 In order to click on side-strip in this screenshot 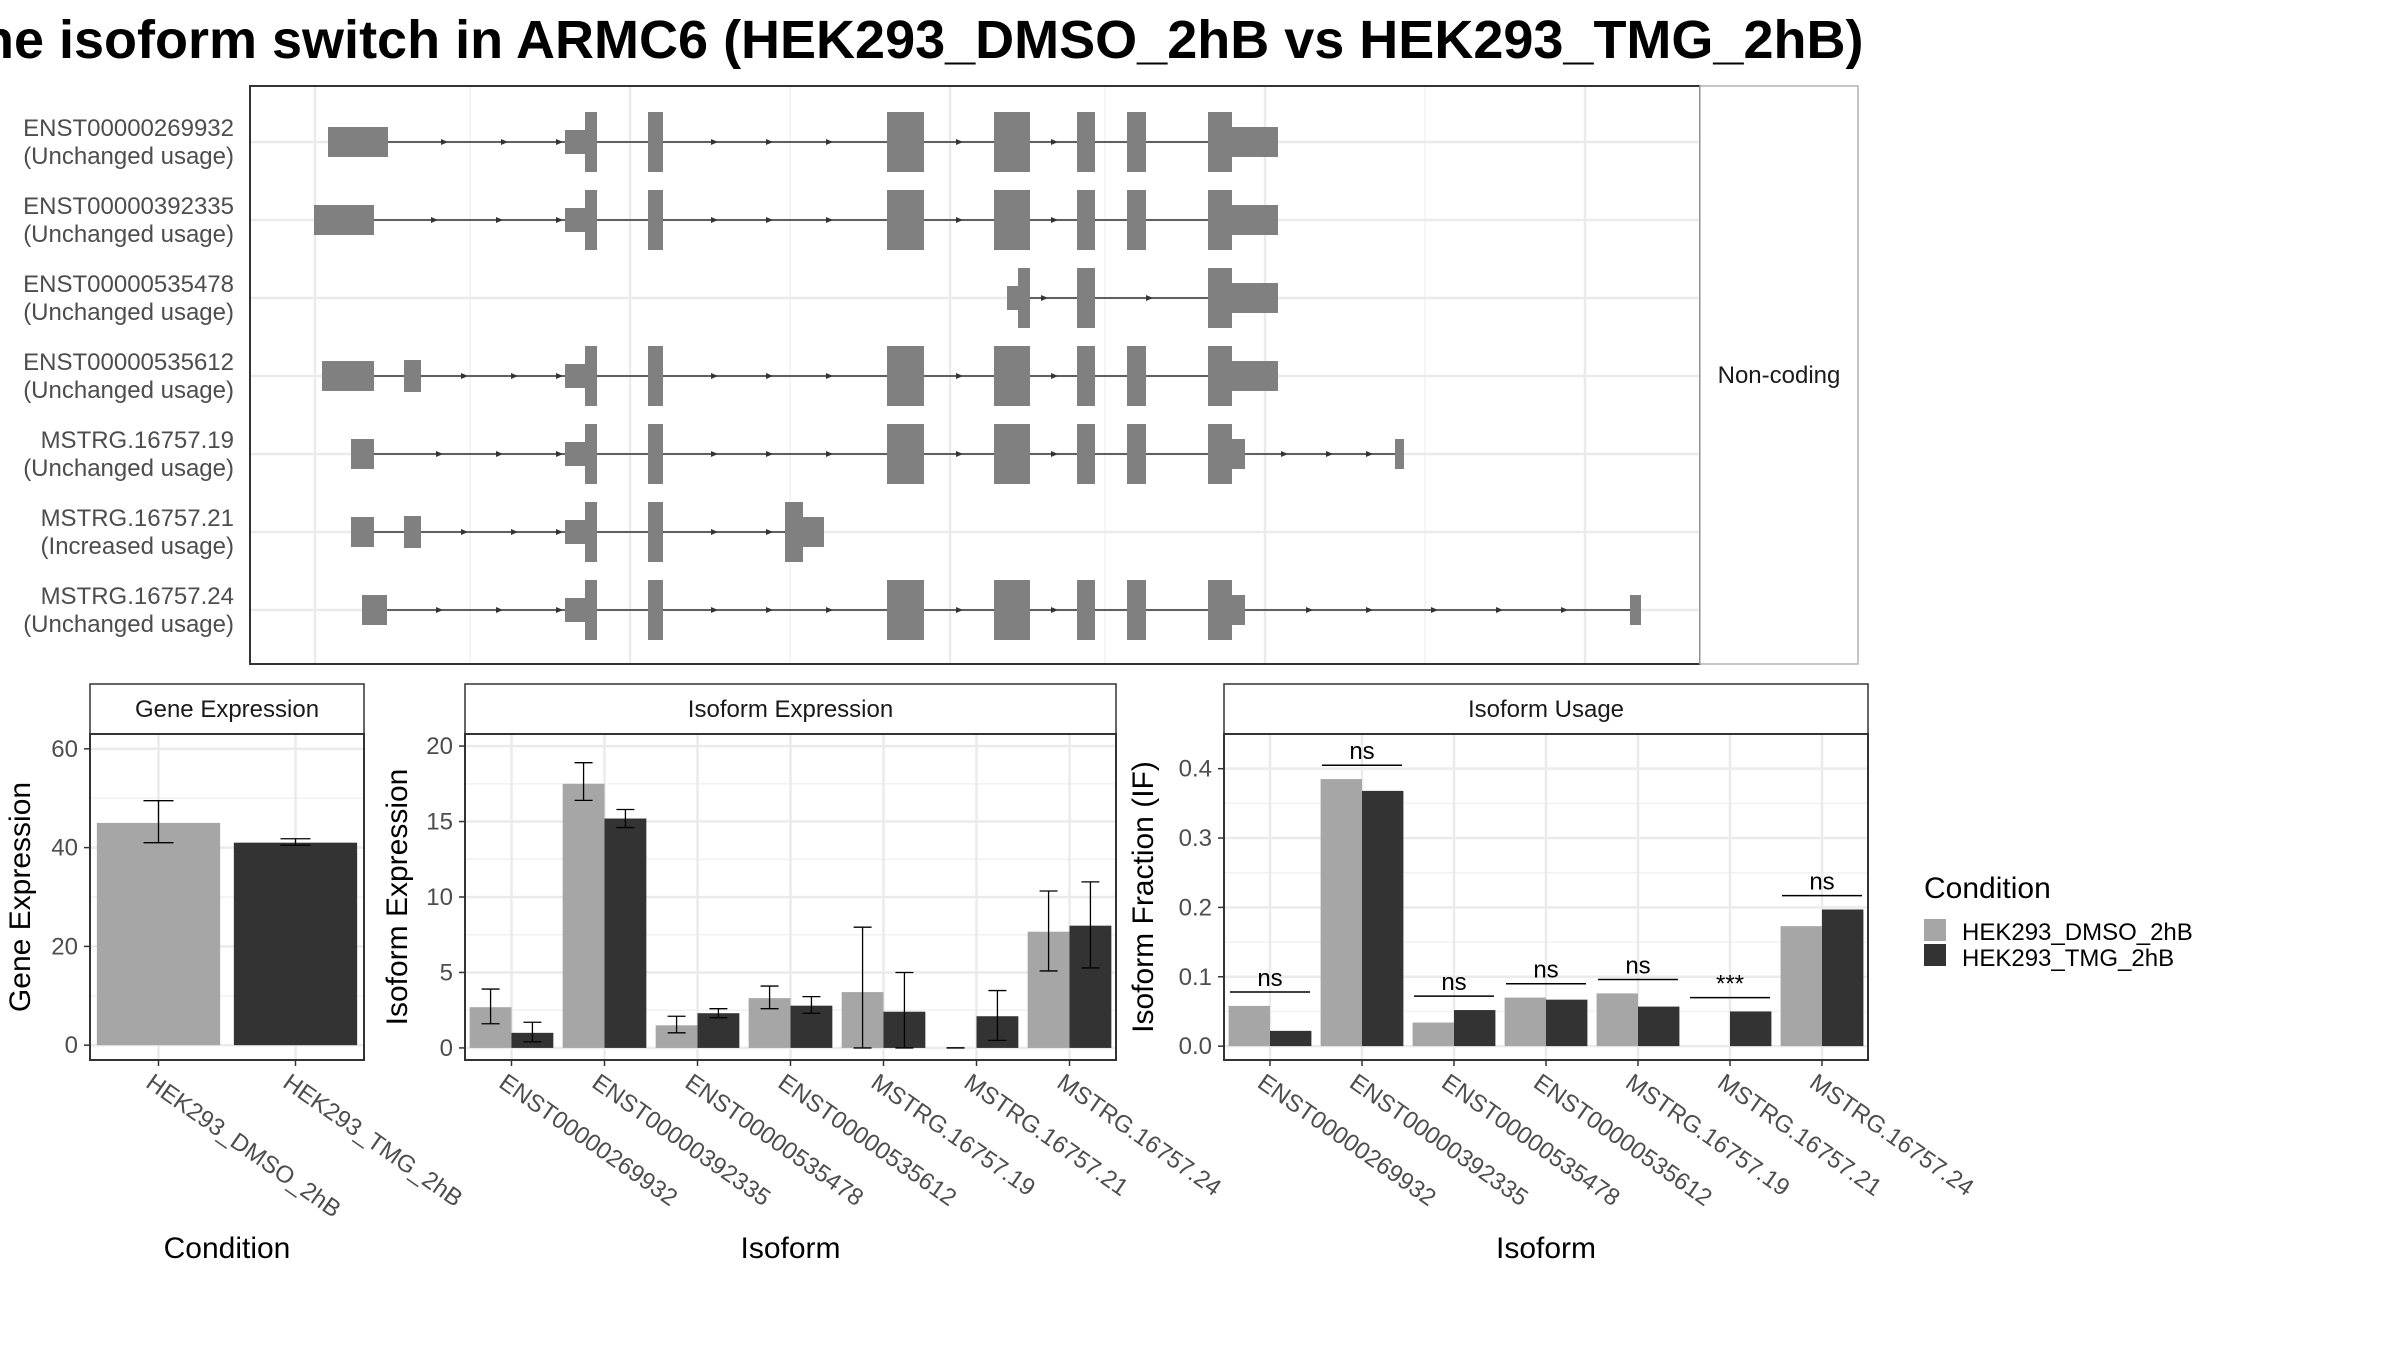, I will do `click(1779, 375)`.